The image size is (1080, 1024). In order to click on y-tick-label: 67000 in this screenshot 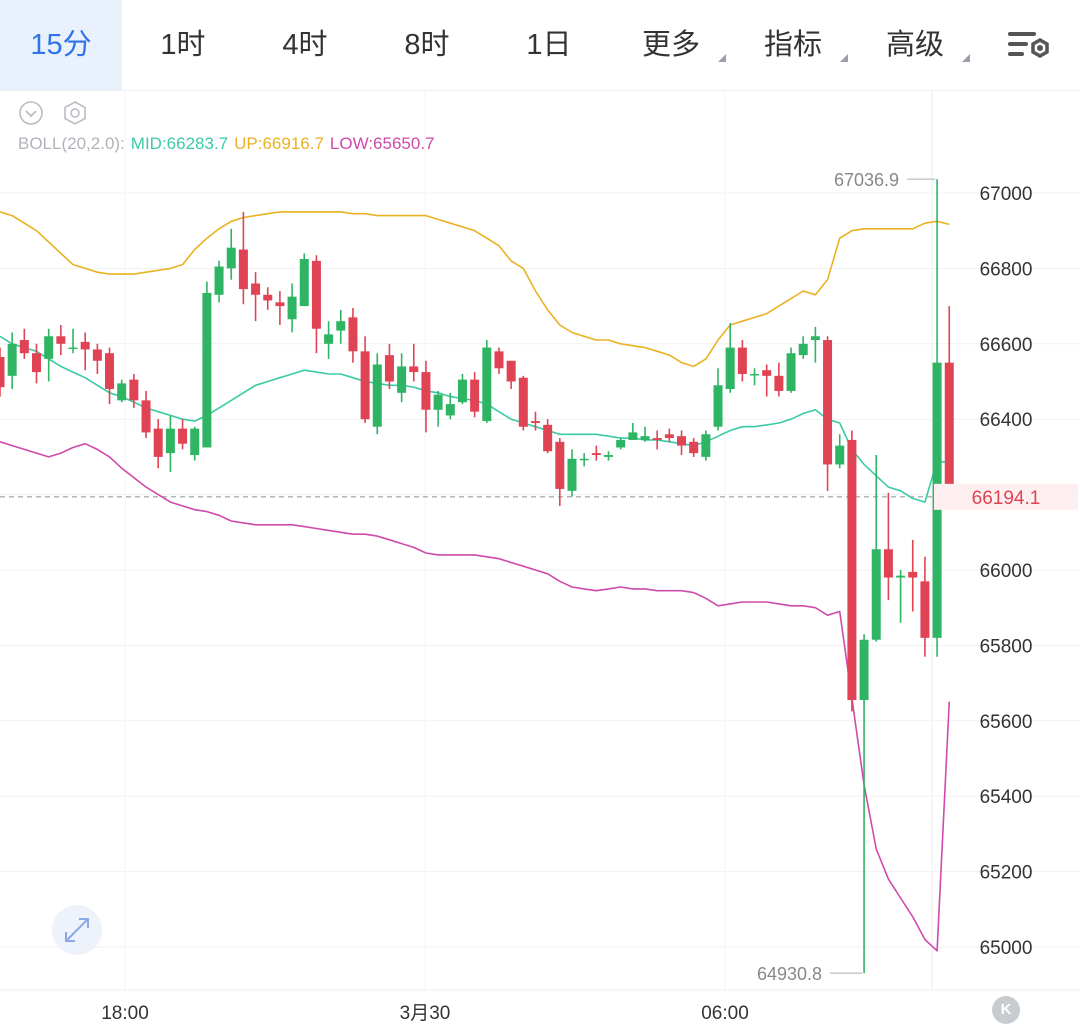, I will do `click(1006, 194)`.